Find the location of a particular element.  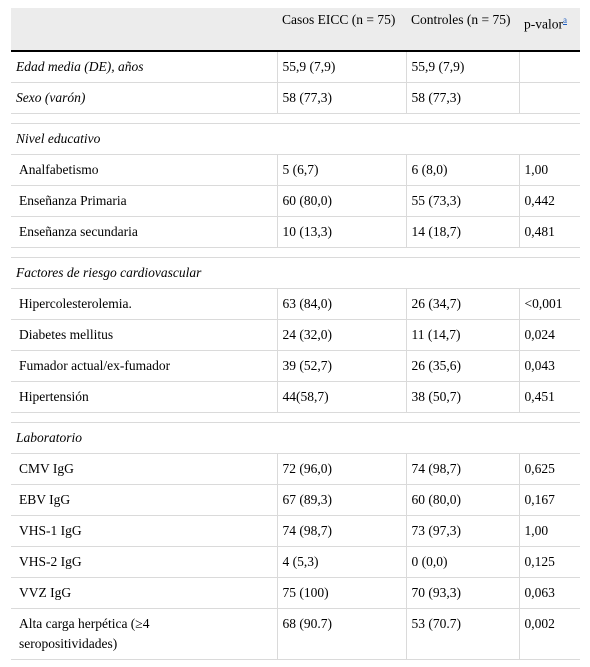

section-row: Factores de riesgo cardiovascular is located at coordinates (295, 273).